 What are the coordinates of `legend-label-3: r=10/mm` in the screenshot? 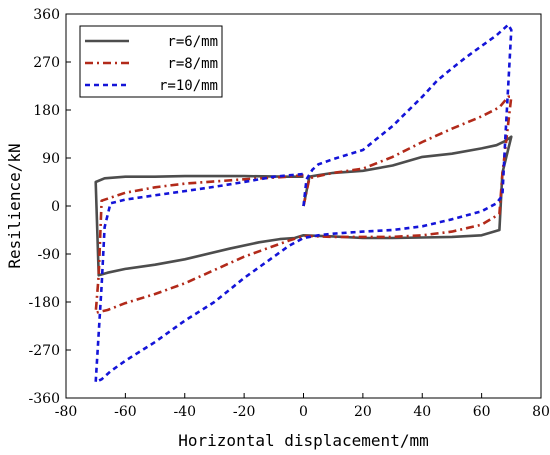 It's located at (188, 86).